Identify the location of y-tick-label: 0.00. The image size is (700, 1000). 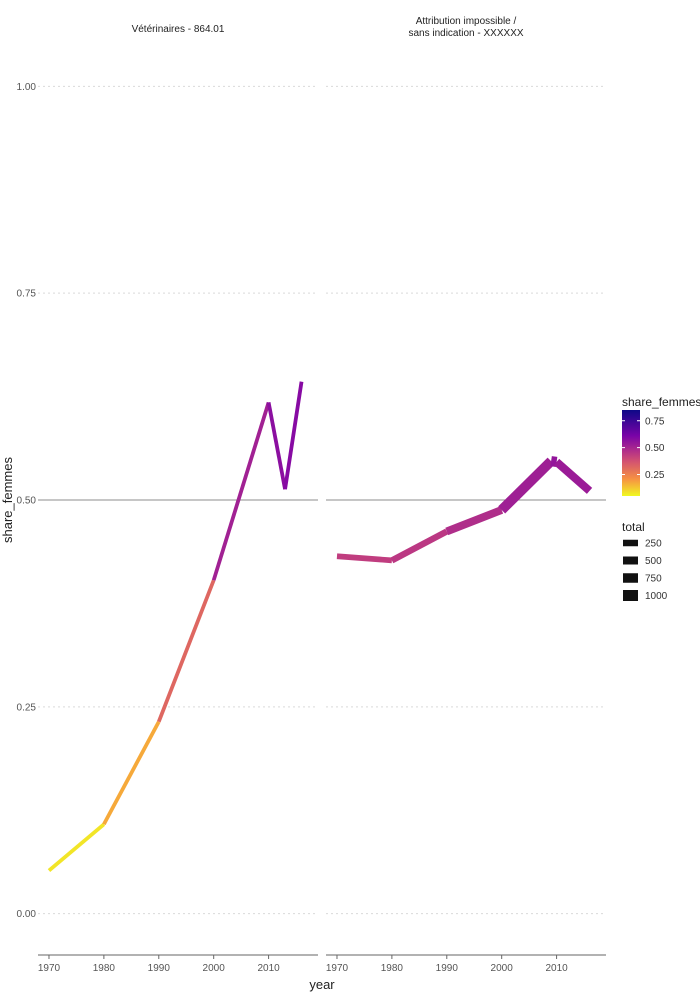
(27, 914).